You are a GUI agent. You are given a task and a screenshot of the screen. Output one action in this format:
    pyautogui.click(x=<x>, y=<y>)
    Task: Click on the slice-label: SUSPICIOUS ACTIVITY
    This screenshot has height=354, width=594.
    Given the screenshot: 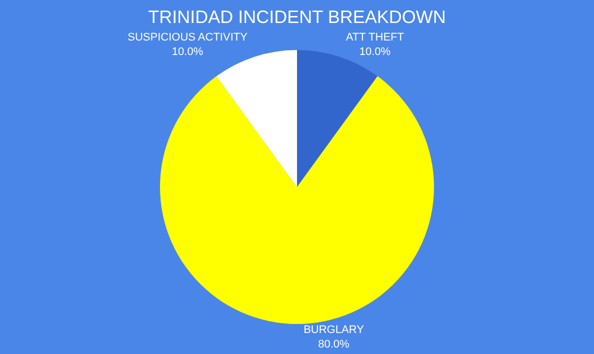 What is the action you would take?
    pyautogui.click(x=188, y=38)
    